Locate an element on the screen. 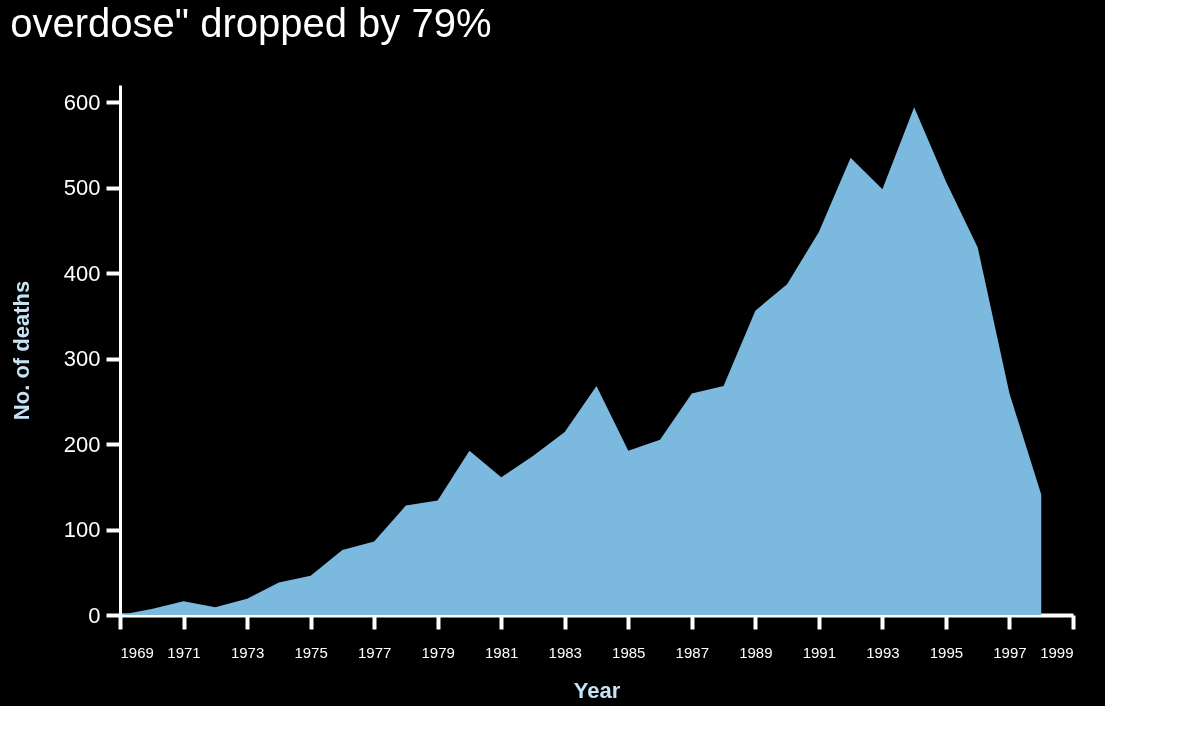 This screenshot has width=1177, height=740. x-tick-label: 1989 is located at coordinates (756, 652).